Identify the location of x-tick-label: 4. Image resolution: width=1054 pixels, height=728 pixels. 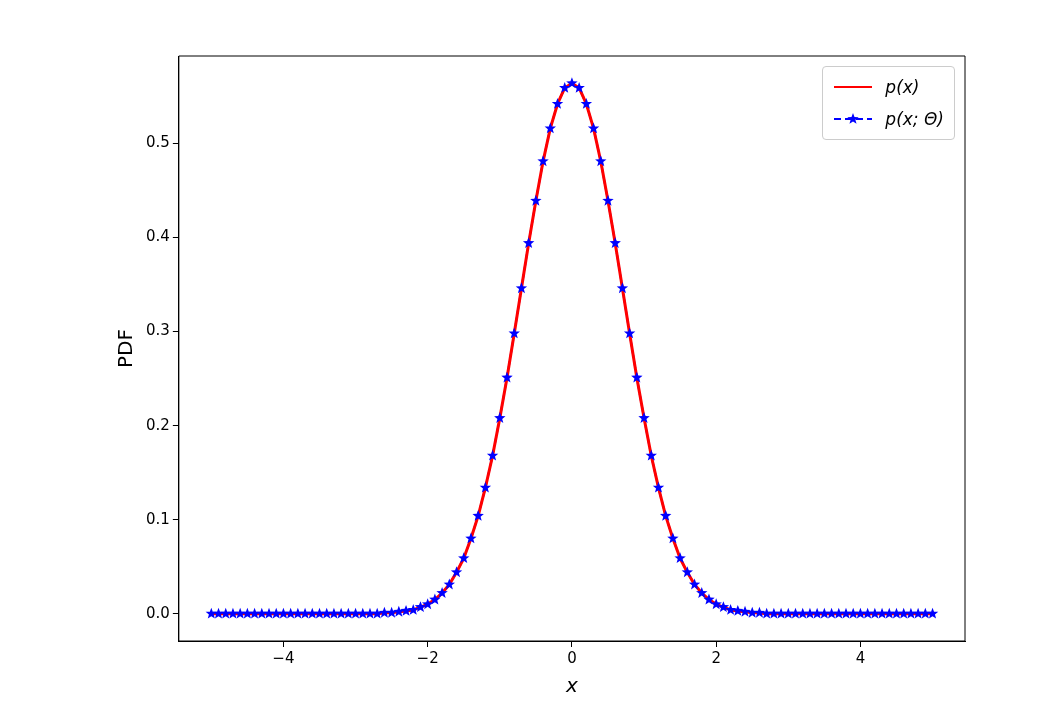
(860, 657).